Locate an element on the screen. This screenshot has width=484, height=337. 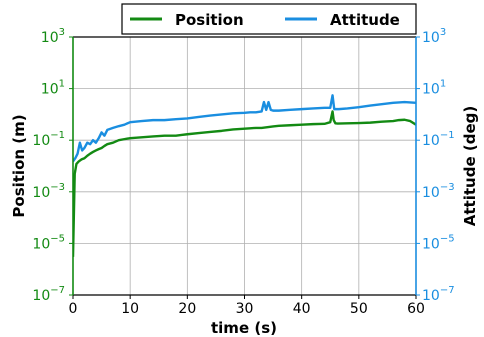
y-tick-exponent-left: 1 is located at coordinates (62, 84).